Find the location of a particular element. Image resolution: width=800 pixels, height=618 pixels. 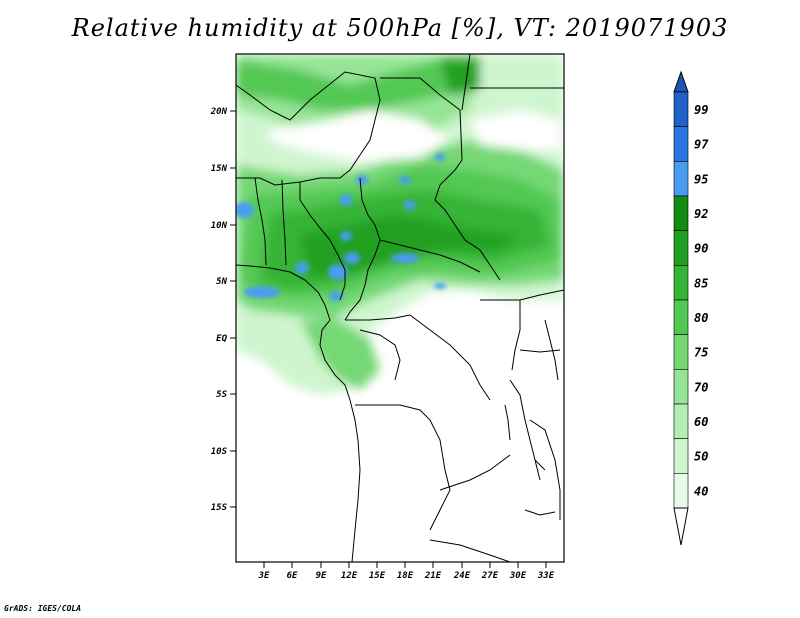

colorbar: 99 97 95 92 90 85 80 75 70 60 50 40 is located at coordinates (691, 308).